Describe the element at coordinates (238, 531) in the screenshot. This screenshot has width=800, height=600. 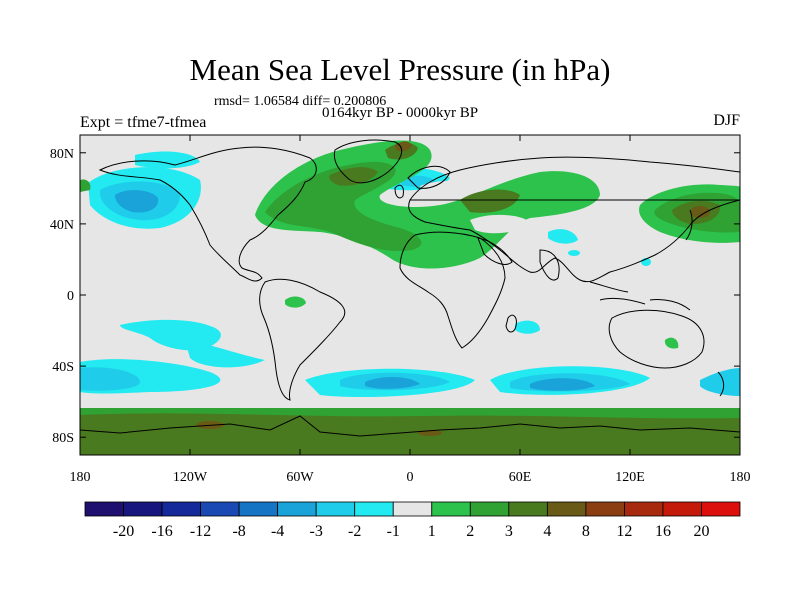
I see `colorbar-label: -8` at that location.